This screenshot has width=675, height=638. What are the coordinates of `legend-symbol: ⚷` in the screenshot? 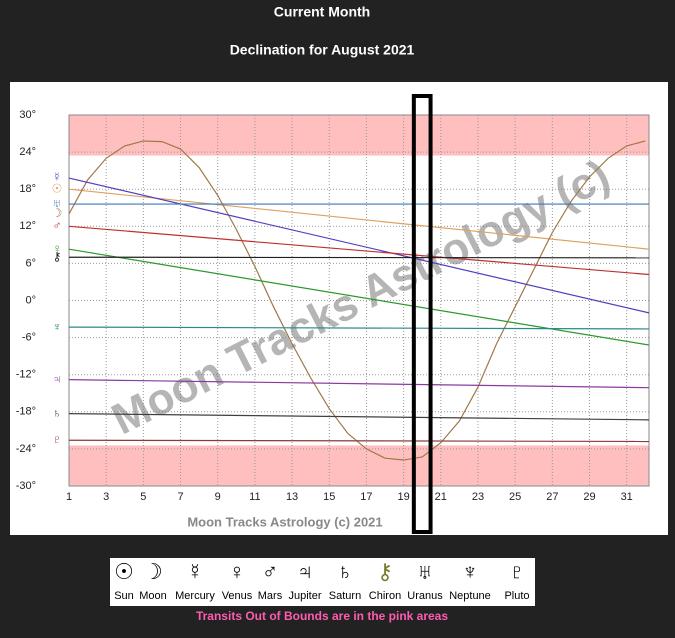 It's located at (385, 571).